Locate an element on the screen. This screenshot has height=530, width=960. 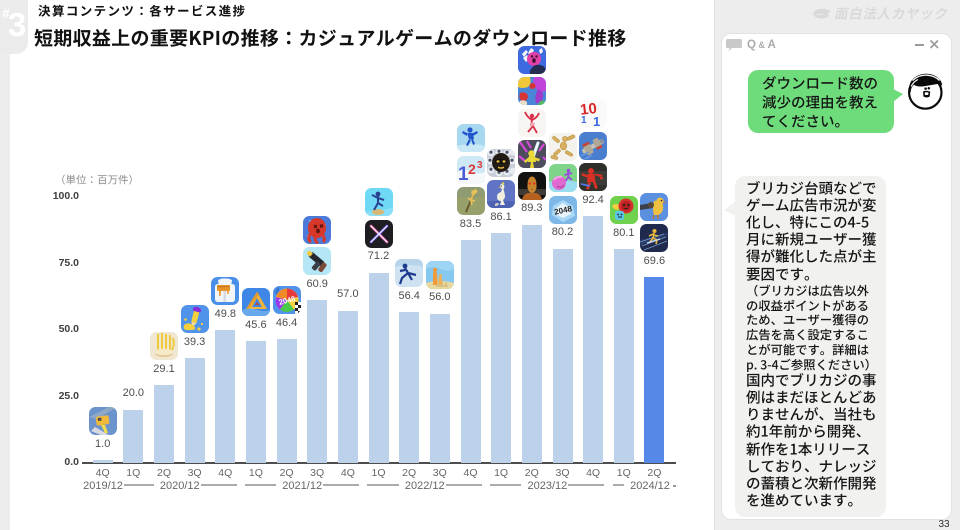
svg-text: 10 is located at coordinates (588, 109).